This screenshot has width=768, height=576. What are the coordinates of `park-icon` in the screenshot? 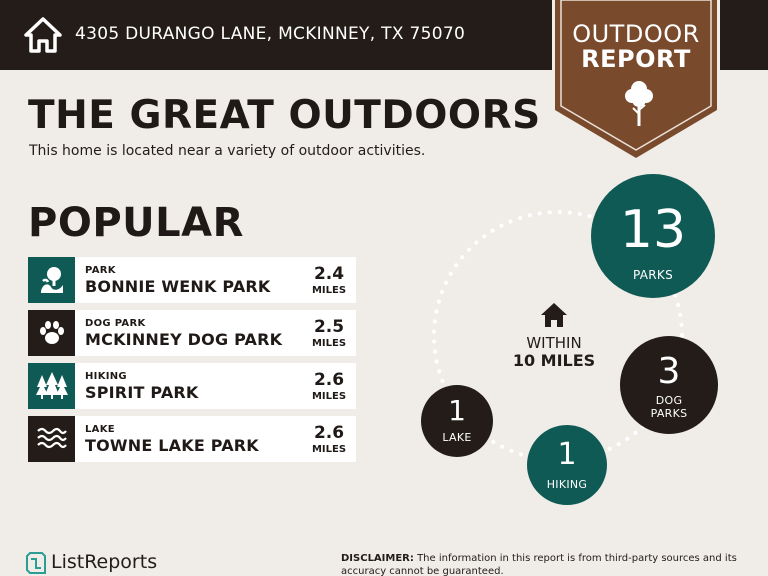 It's located at (51, 280).